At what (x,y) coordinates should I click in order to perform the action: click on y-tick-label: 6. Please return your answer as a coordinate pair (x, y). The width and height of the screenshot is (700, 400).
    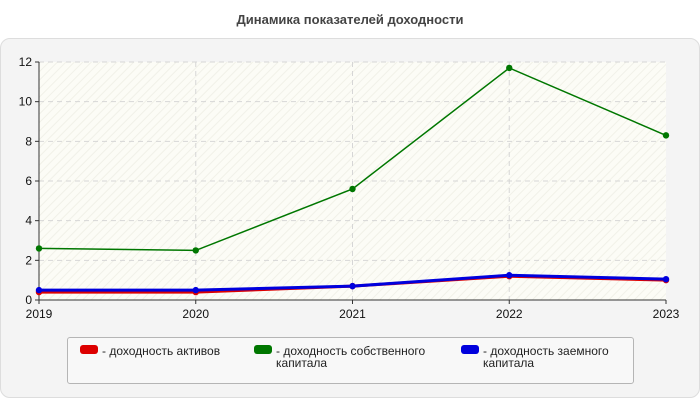
    Looking at the image, I should click on (28, 181).